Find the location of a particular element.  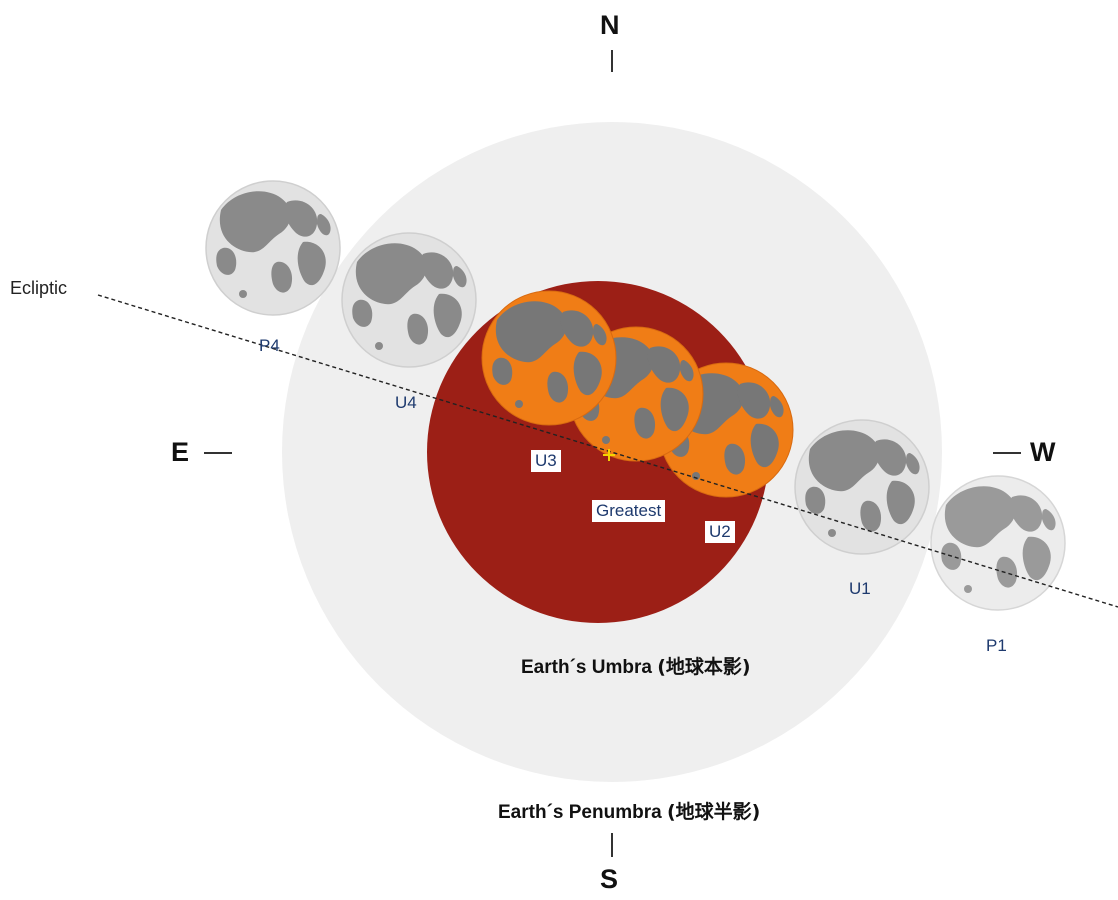

contact-label-p4: P4 is located at coordinates (269, 345).